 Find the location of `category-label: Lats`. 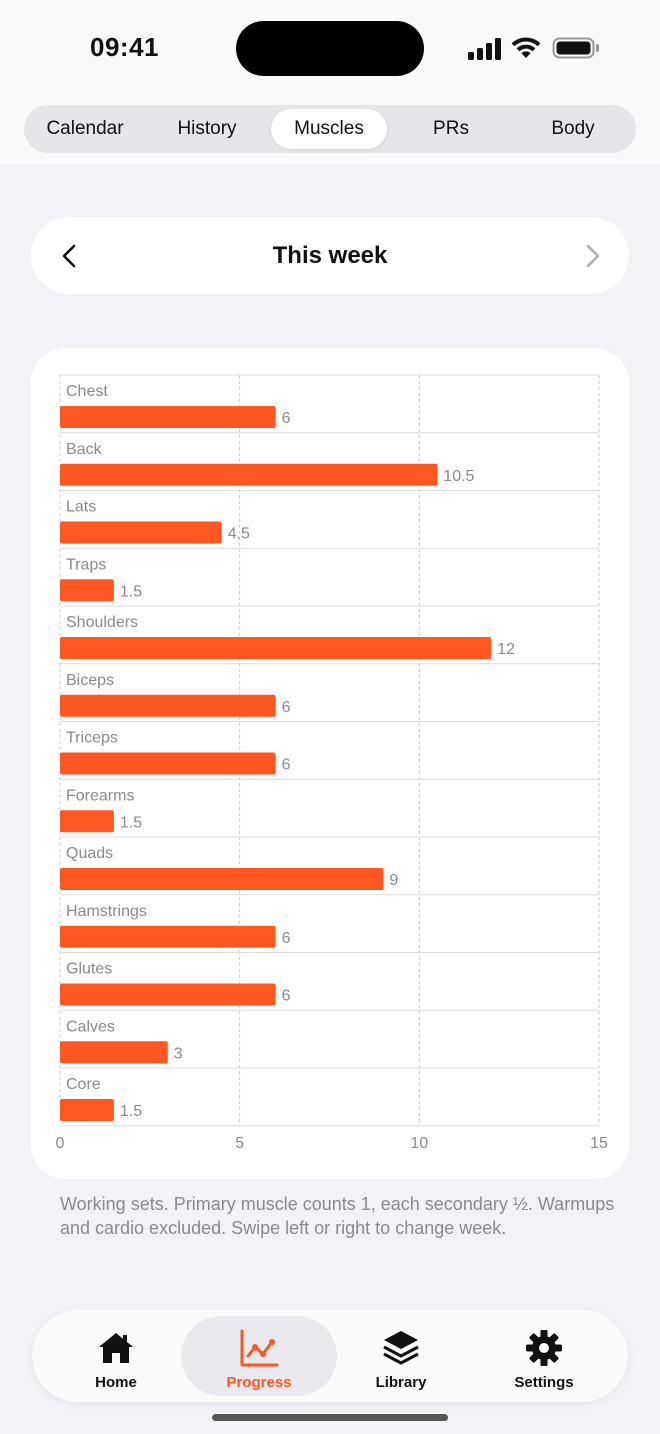

category-label: Lats is located at coordinates (81, 507).